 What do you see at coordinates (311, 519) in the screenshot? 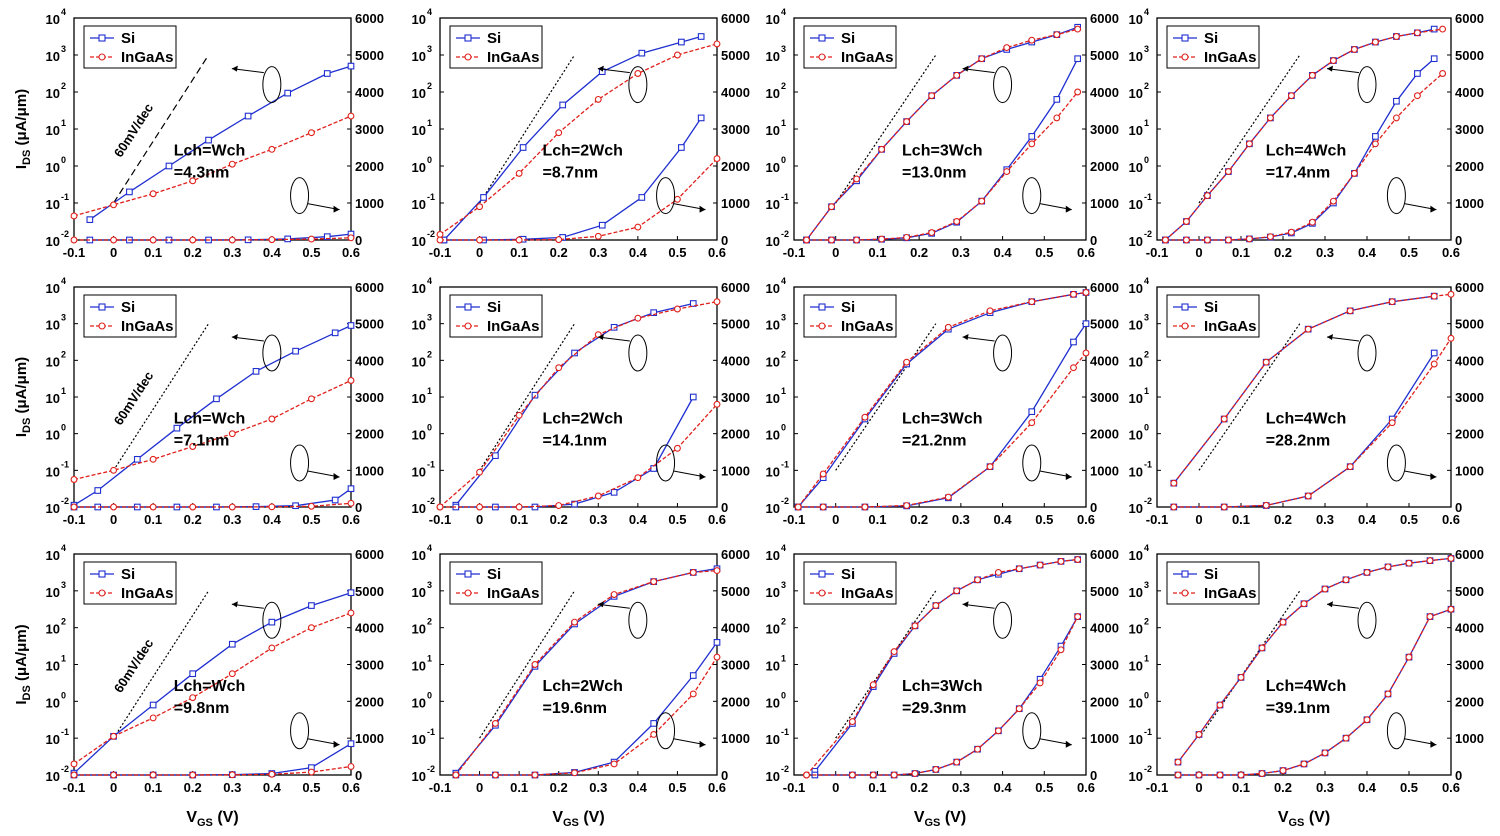
I see `x-tick-label: 0.5` at bounding box center [311, 519].